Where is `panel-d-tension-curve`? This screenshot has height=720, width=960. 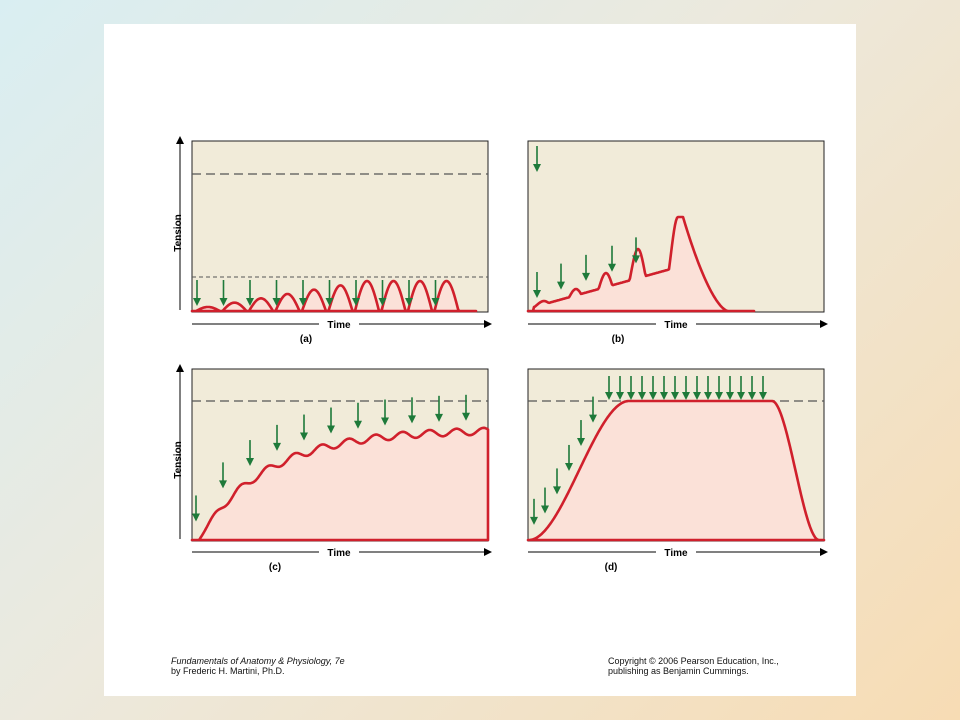
panel-d-tension-curve is located at coordinates (676, 470).